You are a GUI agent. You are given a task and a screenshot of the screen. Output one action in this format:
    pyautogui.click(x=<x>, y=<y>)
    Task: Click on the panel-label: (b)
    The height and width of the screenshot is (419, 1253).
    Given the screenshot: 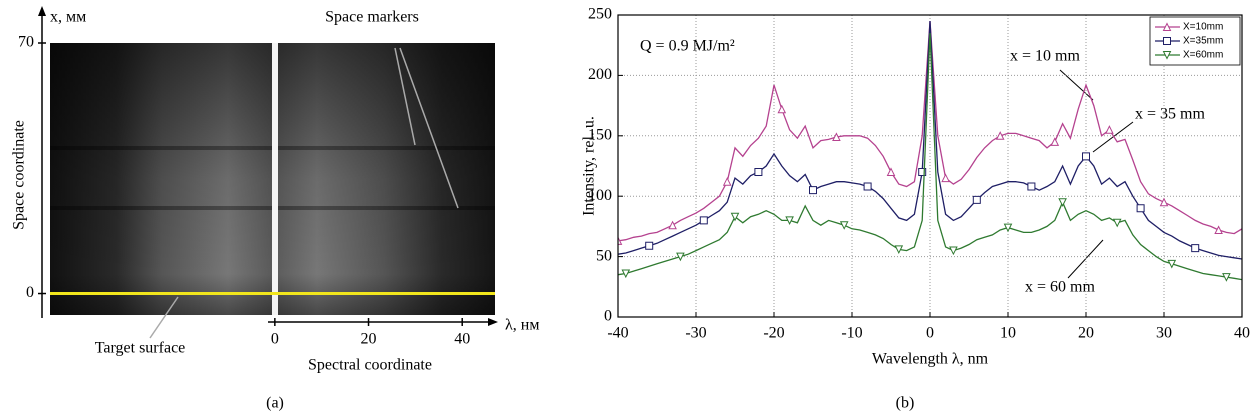 What is the action you would take?
    pyautogui.click(x=905, y=403)
    